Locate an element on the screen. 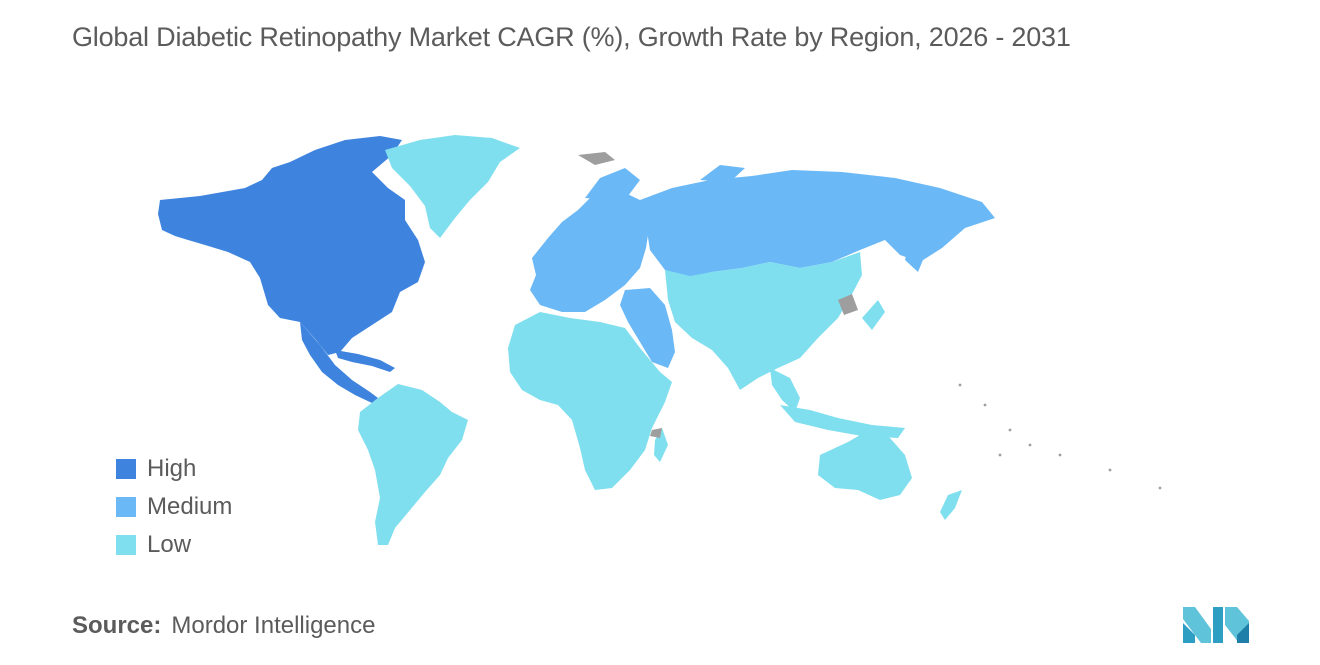 Image resolution: width=1320 pixels, height=665 pixels. legend-label: High is located at coordinates (172, 468).